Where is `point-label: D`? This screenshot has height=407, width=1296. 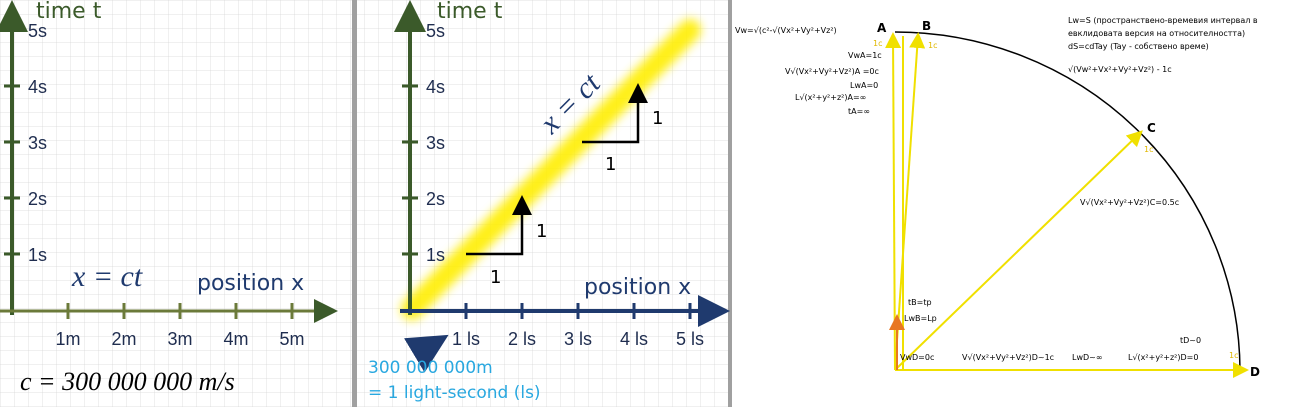 point-label: D is located at coordinates (1255, 372).